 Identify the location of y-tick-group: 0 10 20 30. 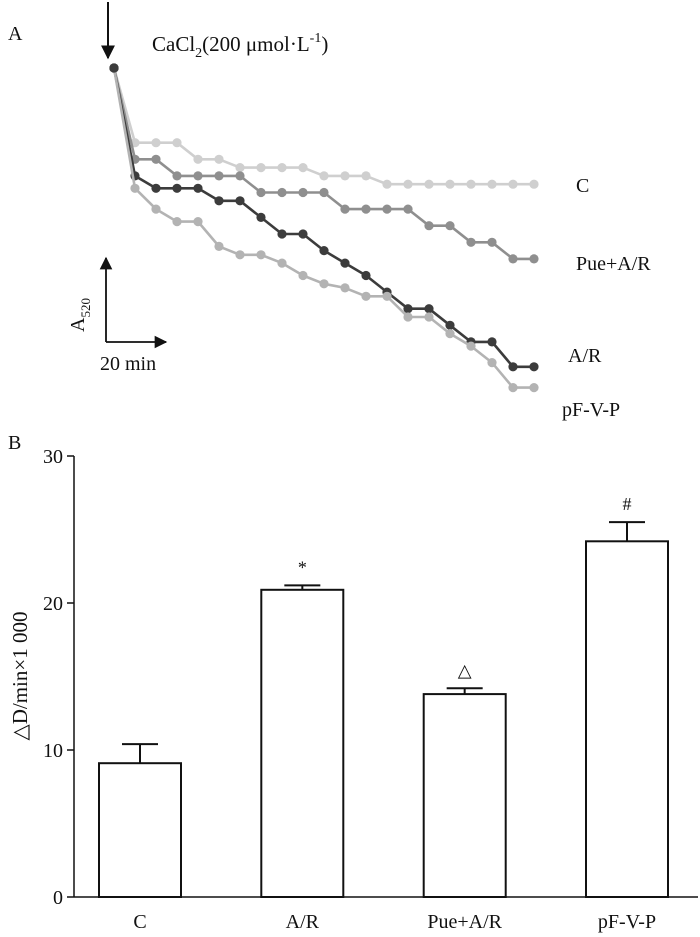
(58, 677).